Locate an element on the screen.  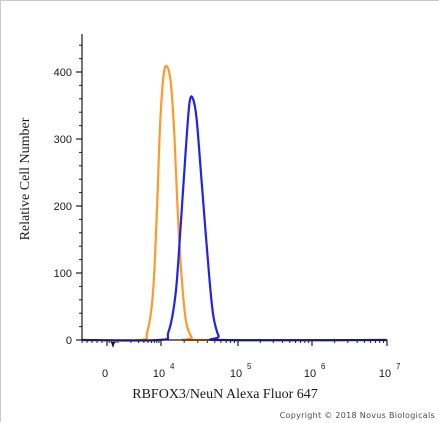
x-tick-exponent: 4 is located at coordinates (172, 366).